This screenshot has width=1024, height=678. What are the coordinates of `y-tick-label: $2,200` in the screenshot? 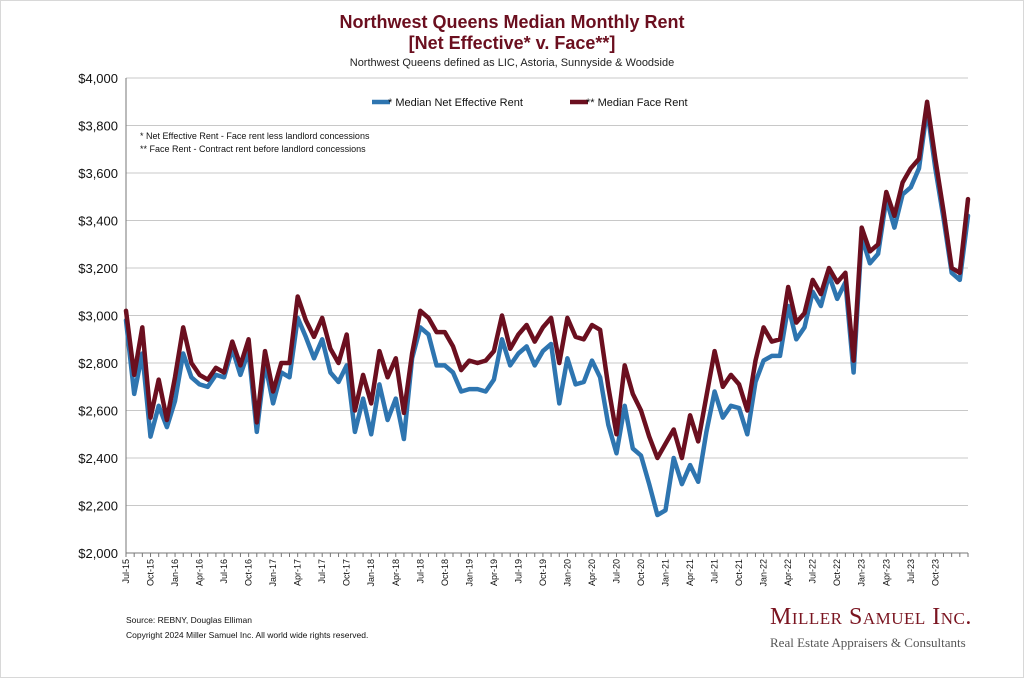 It's located at (98, 506).